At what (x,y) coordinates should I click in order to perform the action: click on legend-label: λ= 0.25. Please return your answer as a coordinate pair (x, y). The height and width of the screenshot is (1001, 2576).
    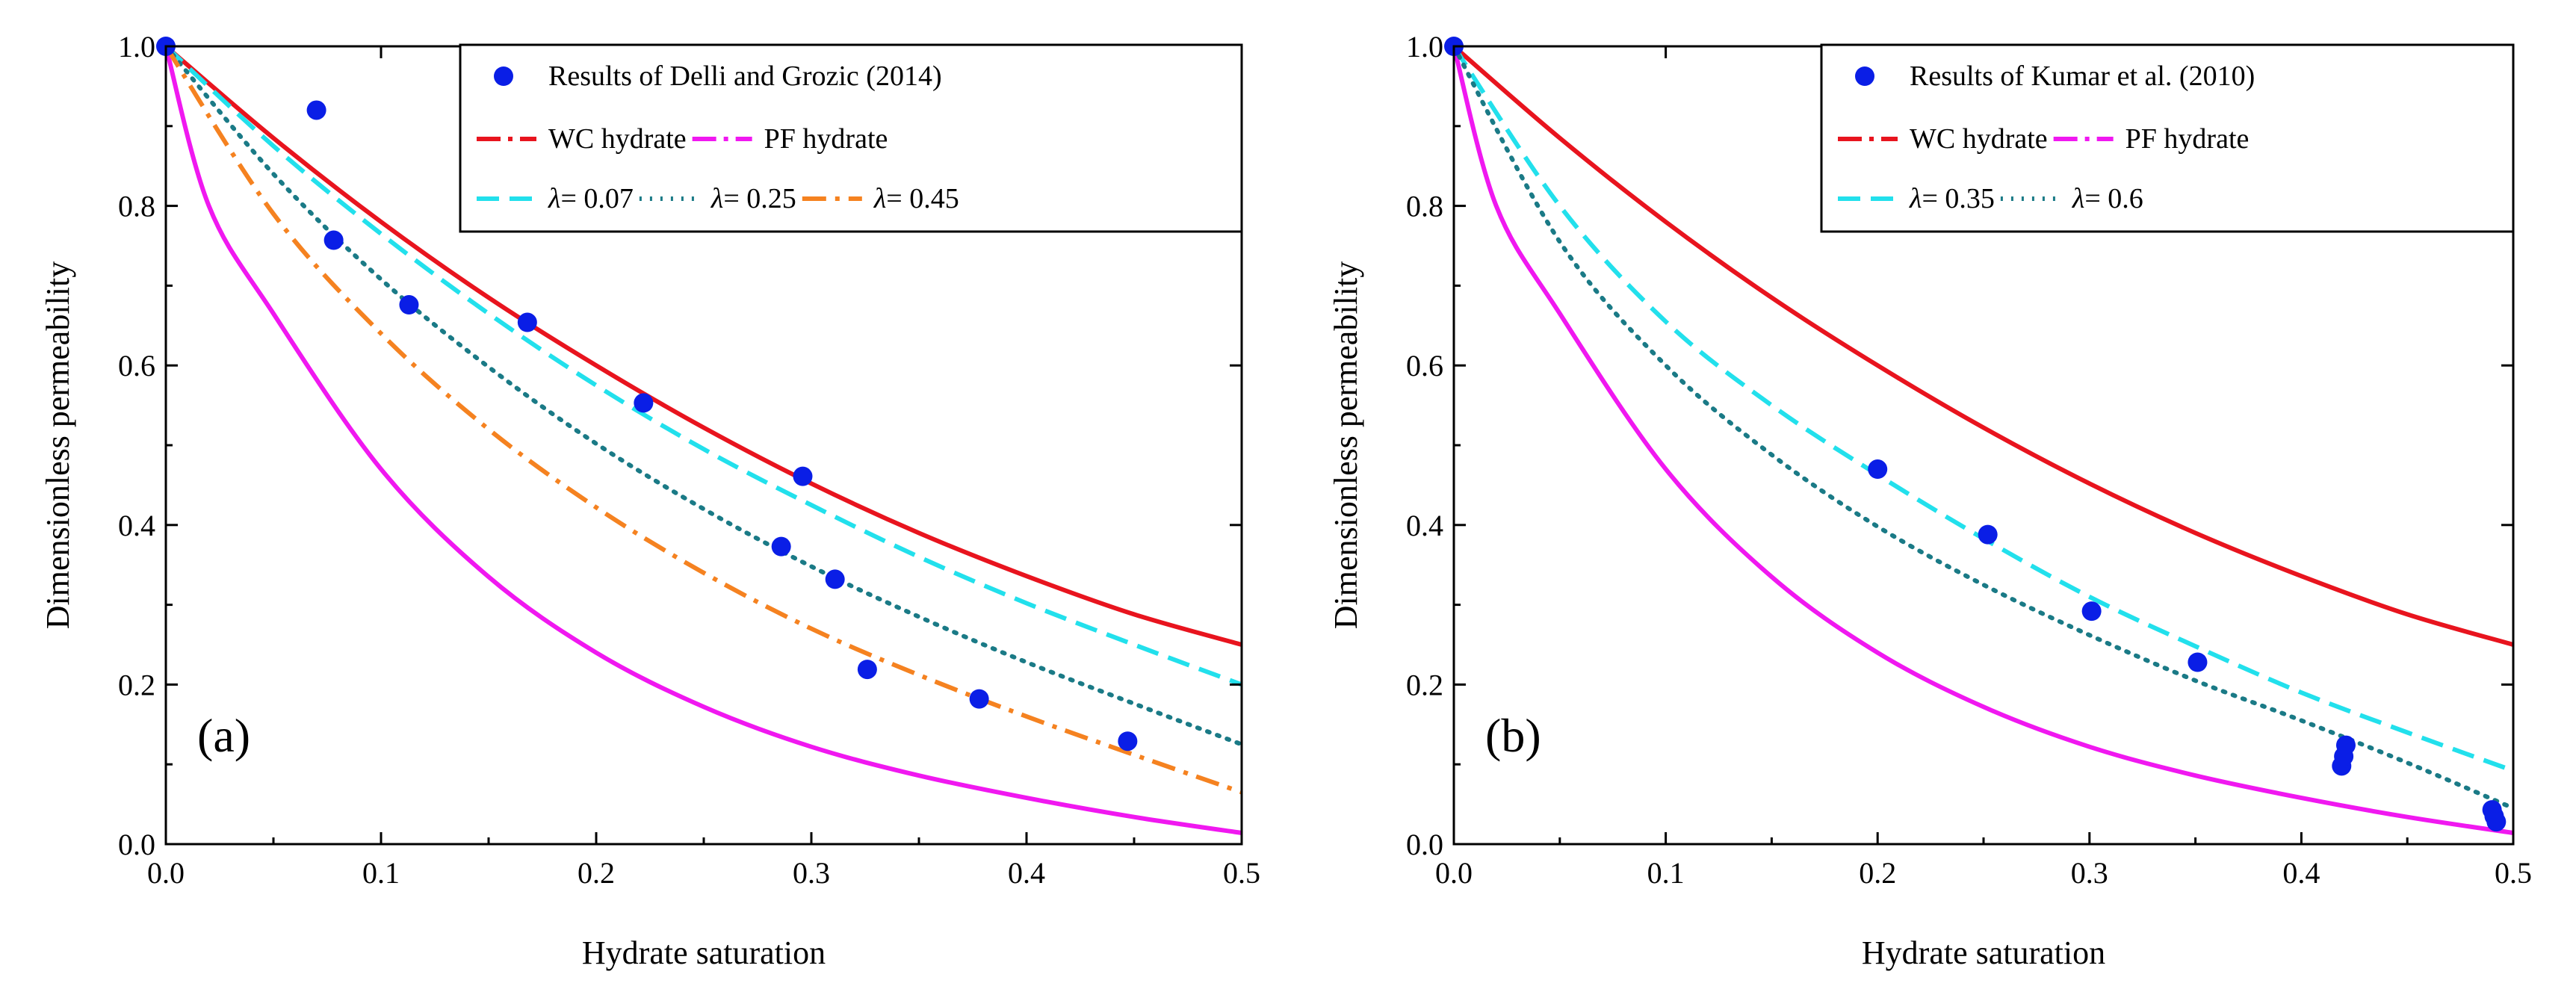
    Looking at the image, I should click on (753, 198).